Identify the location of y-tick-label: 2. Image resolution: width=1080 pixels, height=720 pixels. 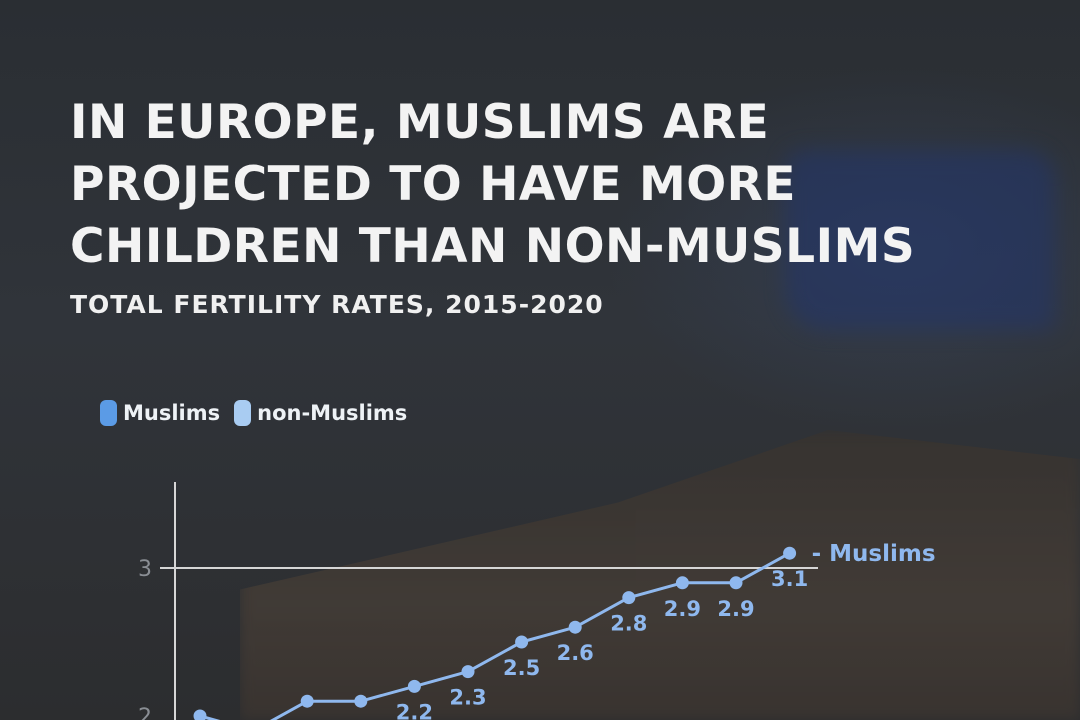
(145, 712).